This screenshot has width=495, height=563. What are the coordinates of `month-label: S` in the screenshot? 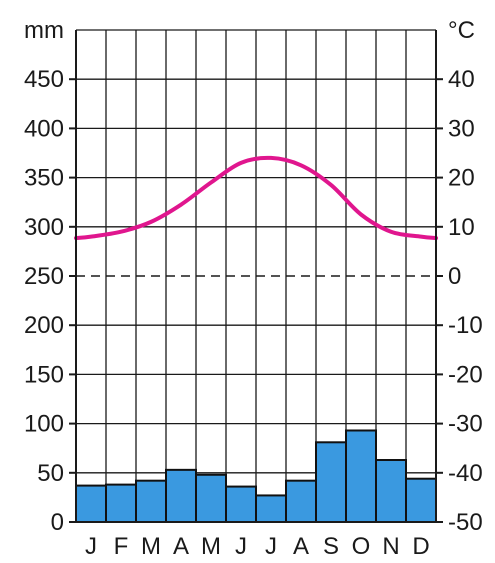 It's located at (331, 546).